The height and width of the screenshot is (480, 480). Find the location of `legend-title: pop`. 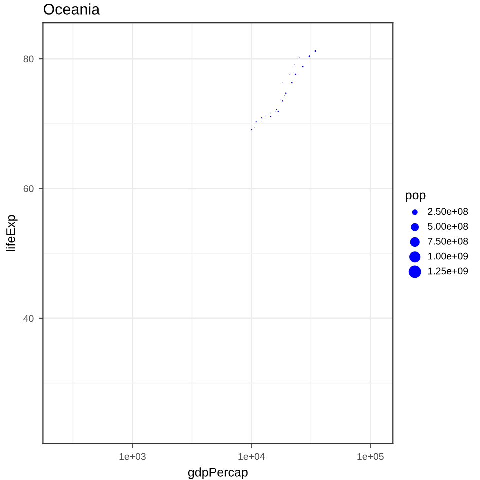

legend-title: pop is located at coordinates (416, 197).